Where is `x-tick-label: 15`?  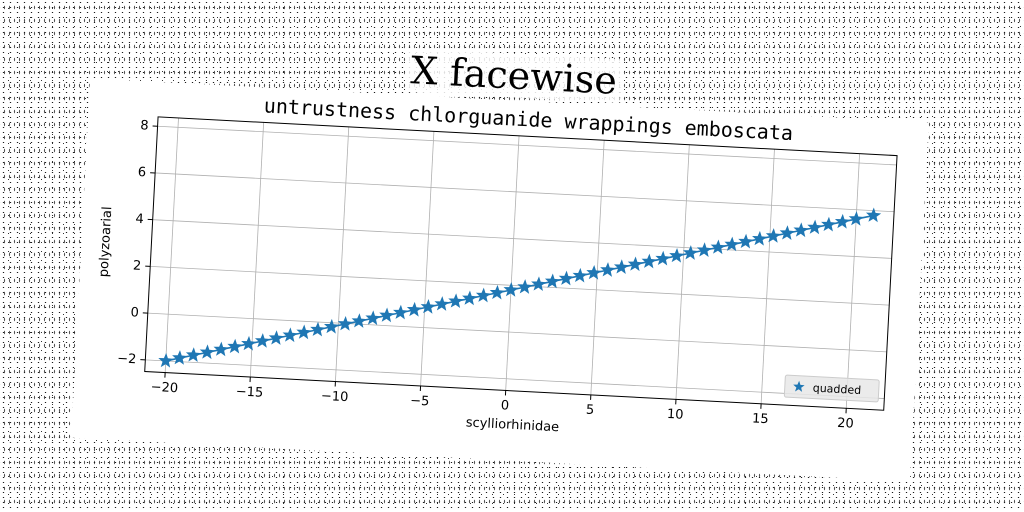
x-tick-label: 15 is located at coordinates (760, 419).